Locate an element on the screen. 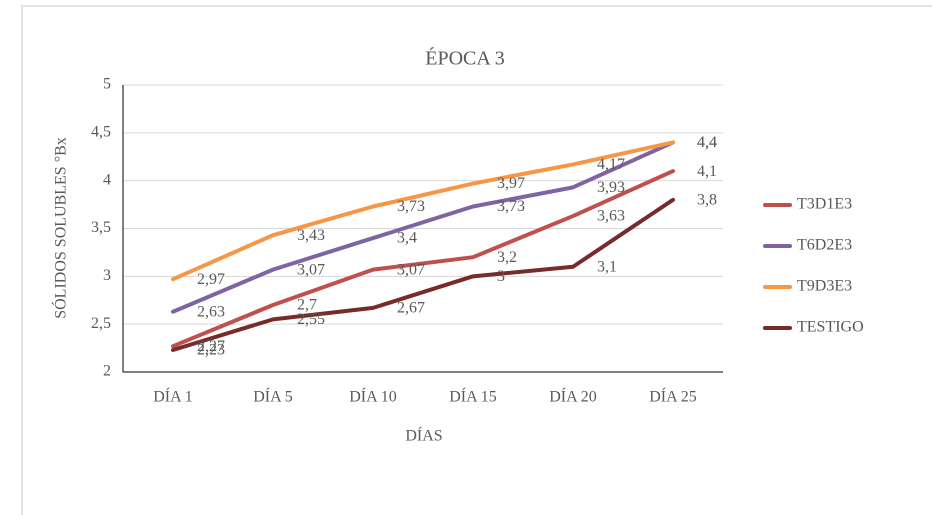 Image resolution: width=932 pixels, height=515 pixels. data-label: 2,55 is located at coordinates (311, 319).